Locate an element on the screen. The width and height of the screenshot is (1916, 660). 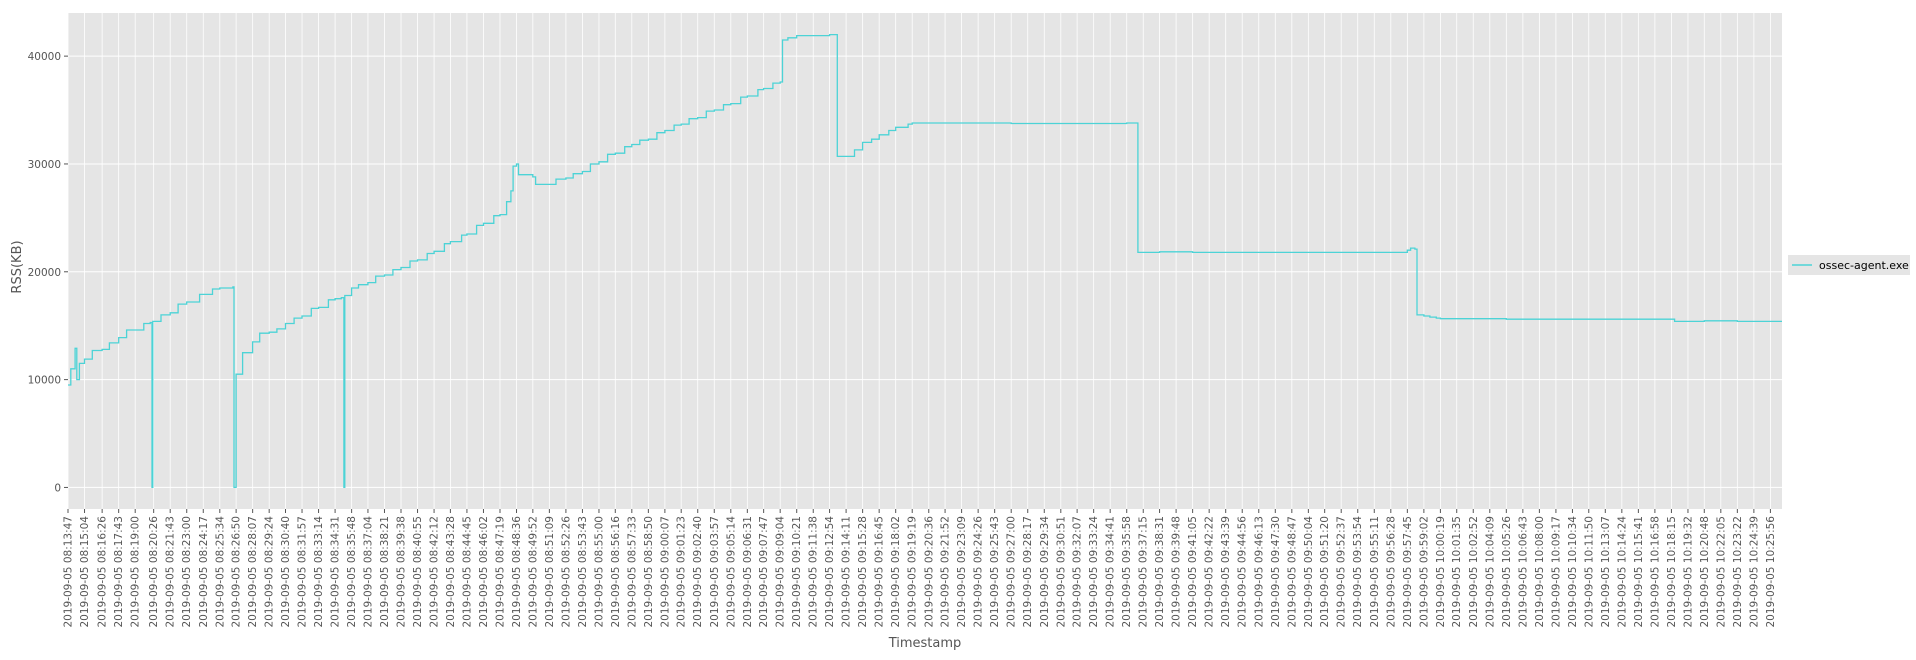
x-tick-label: 2019-09-05 09:50:04 is located at coordinates (1309, 572).